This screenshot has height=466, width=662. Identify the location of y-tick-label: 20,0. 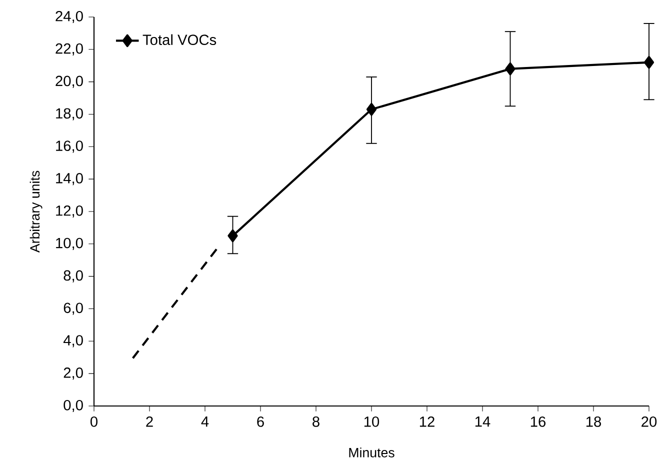
(69, 82).